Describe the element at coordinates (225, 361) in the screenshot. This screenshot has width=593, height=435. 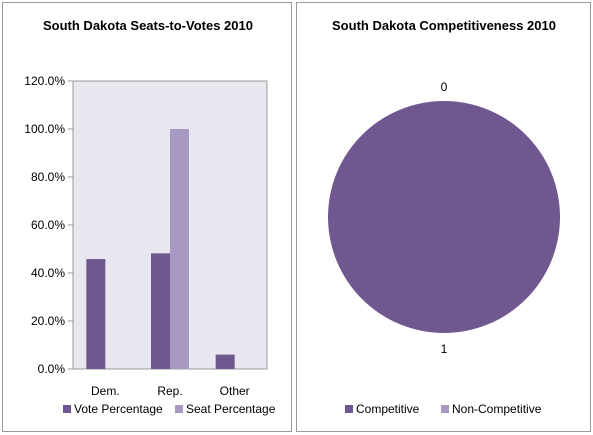
I see `bar-vote-percentage-other` at that location.